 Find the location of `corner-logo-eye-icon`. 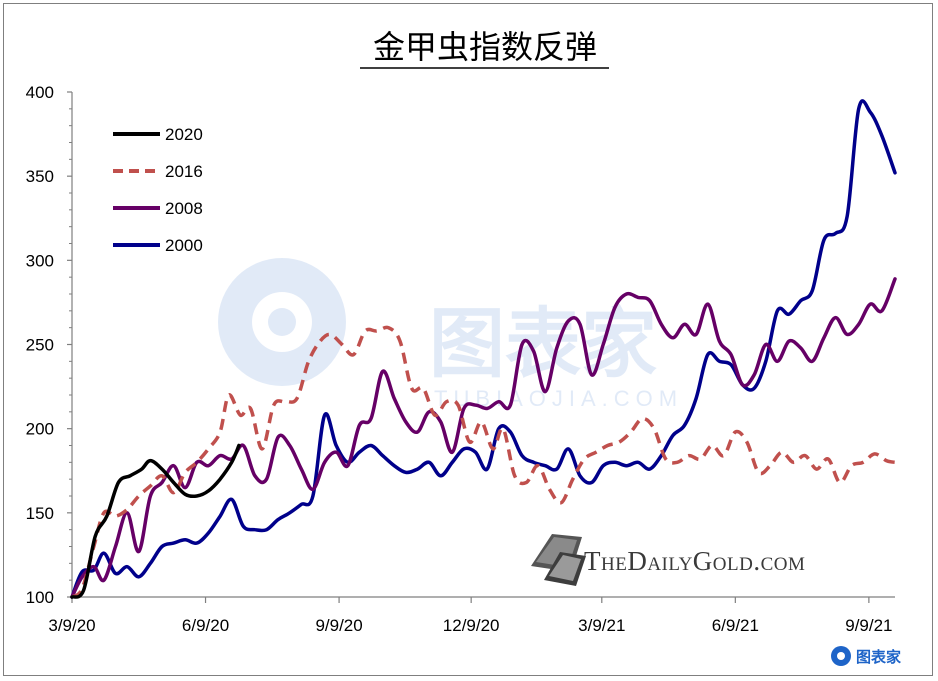

corner-logo-eye-icon is located at coordinates (841, 656).